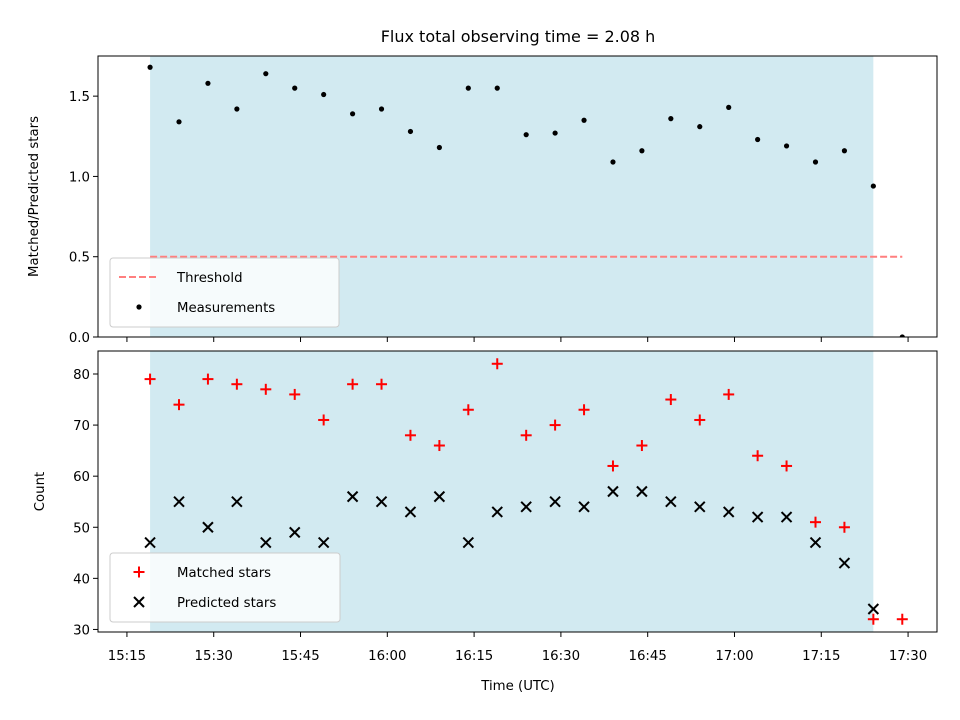  What do you see at coordinates (34, 196) in the screenshot?
I see `y-axis-label: Matched/Predicted stars` at bounding box center [34, 196].